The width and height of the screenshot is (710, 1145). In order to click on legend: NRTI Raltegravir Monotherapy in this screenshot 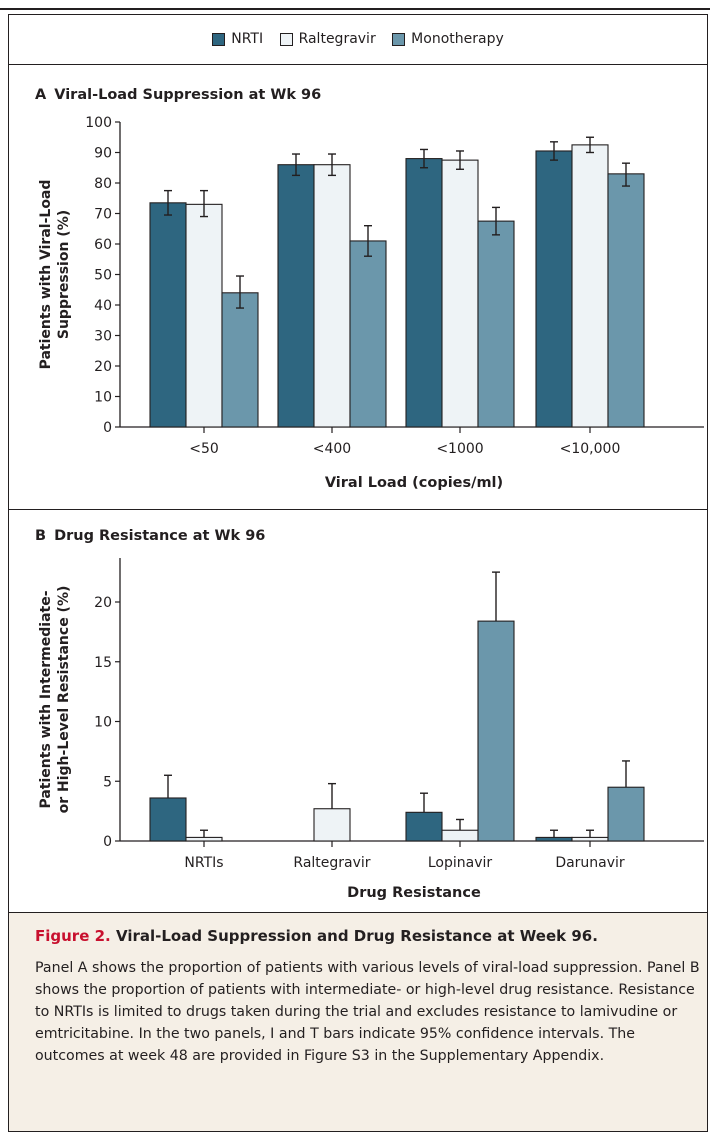, I will do `click(358, 40)`.